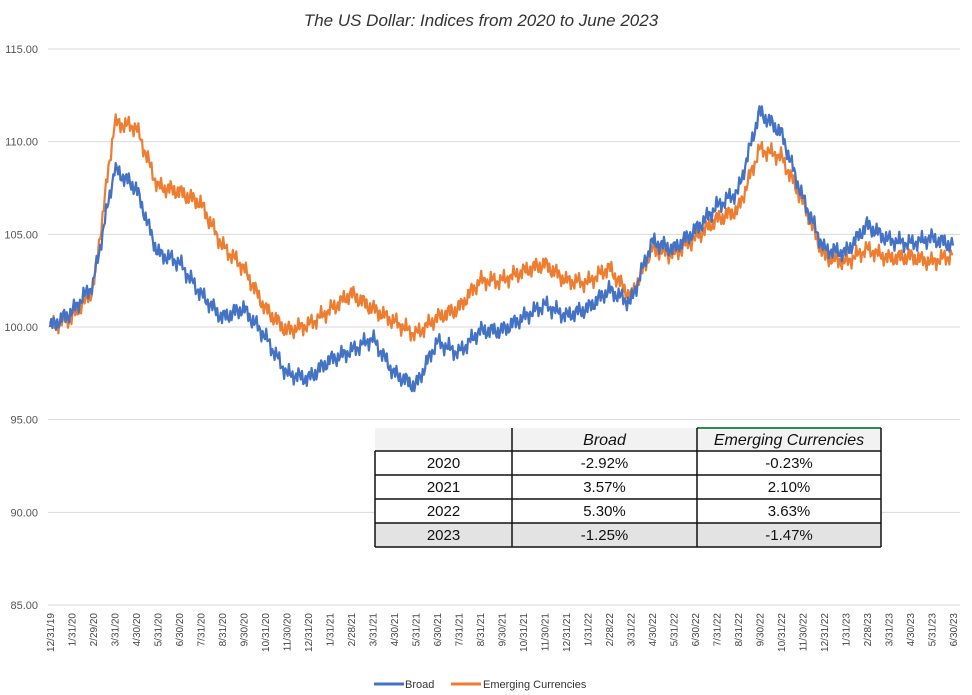 Image resolution: width=972 pixels, height=695 pixels. I want to click on y-tick-label: 100.00, so click(21, 328).